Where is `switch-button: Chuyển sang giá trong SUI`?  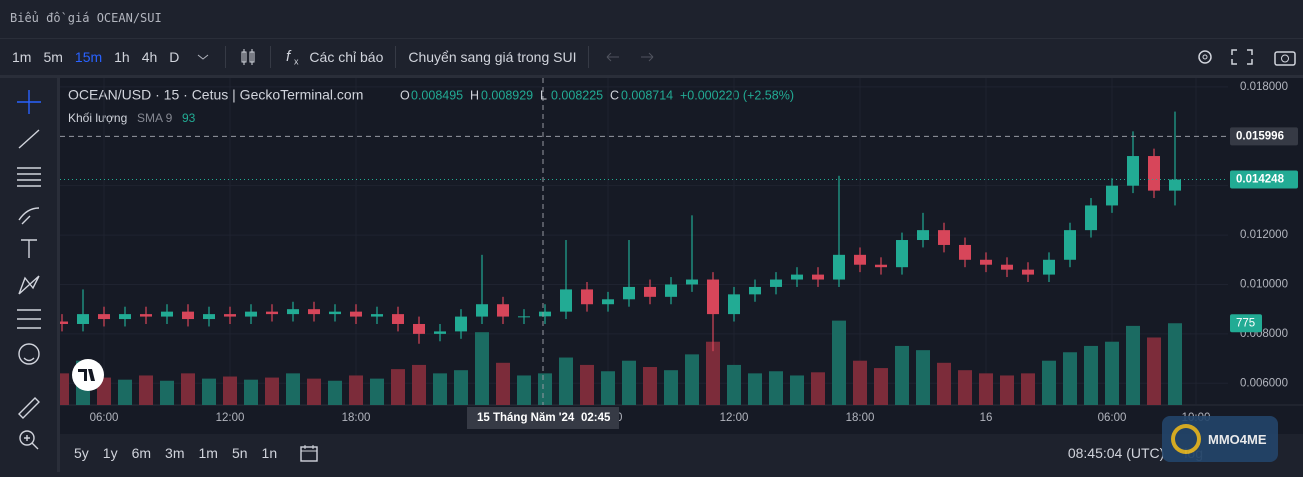 switch-button: Chuyển sang giá trong SUI is located at coordinates (492, 57).